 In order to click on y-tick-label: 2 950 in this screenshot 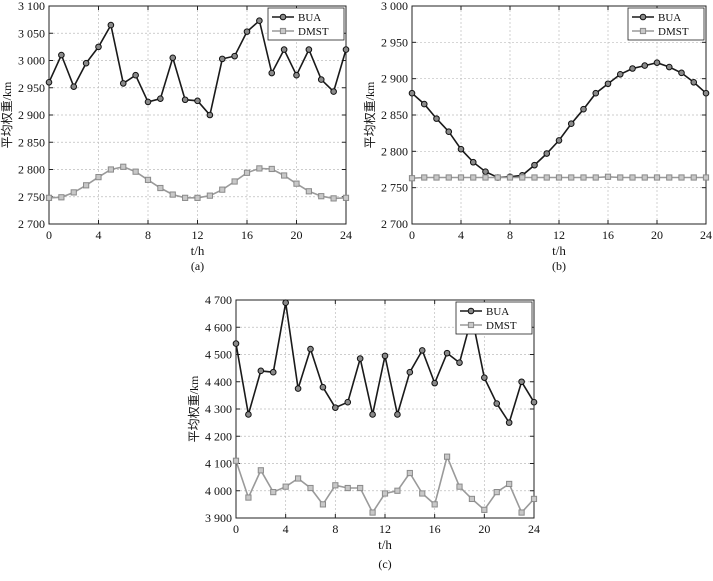, I will do `click(394, 42)`.